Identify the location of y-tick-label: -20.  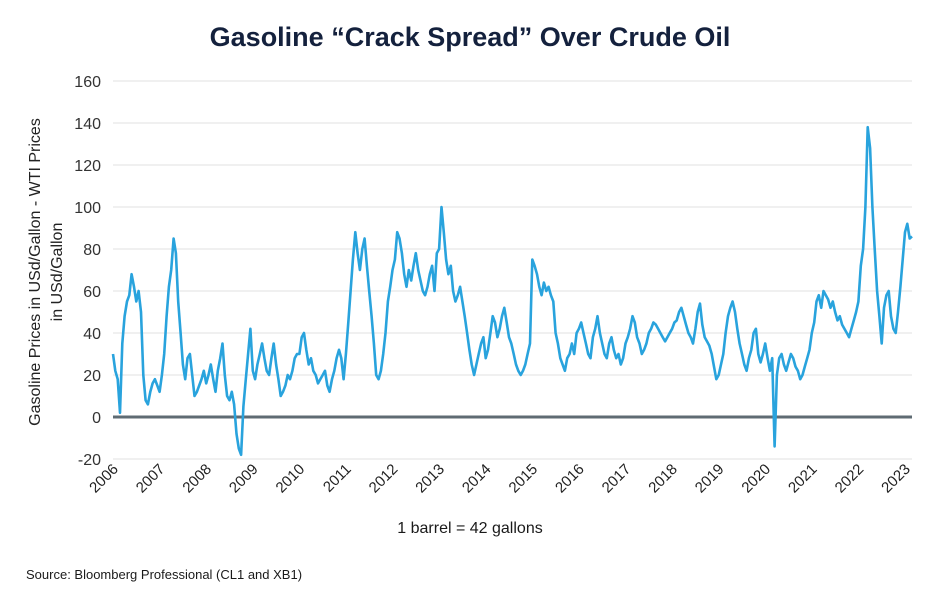
(89, 460).